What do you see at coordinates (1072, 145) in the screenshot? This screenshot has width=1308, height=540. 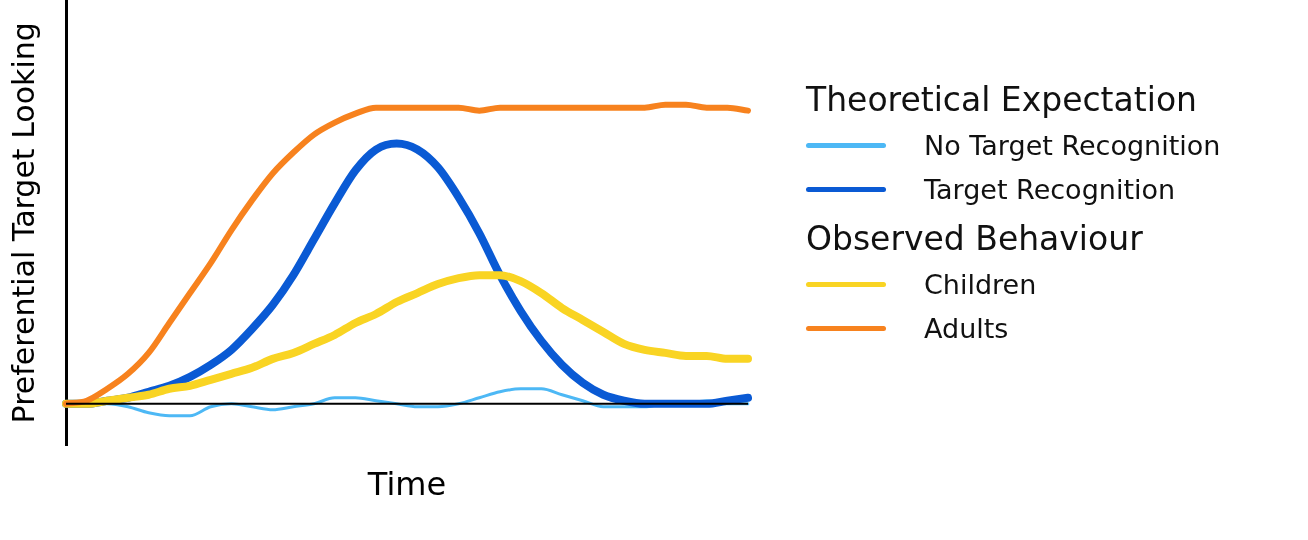 I see `legend-label: No Target Recognition` at bounding box center [1072, 145].